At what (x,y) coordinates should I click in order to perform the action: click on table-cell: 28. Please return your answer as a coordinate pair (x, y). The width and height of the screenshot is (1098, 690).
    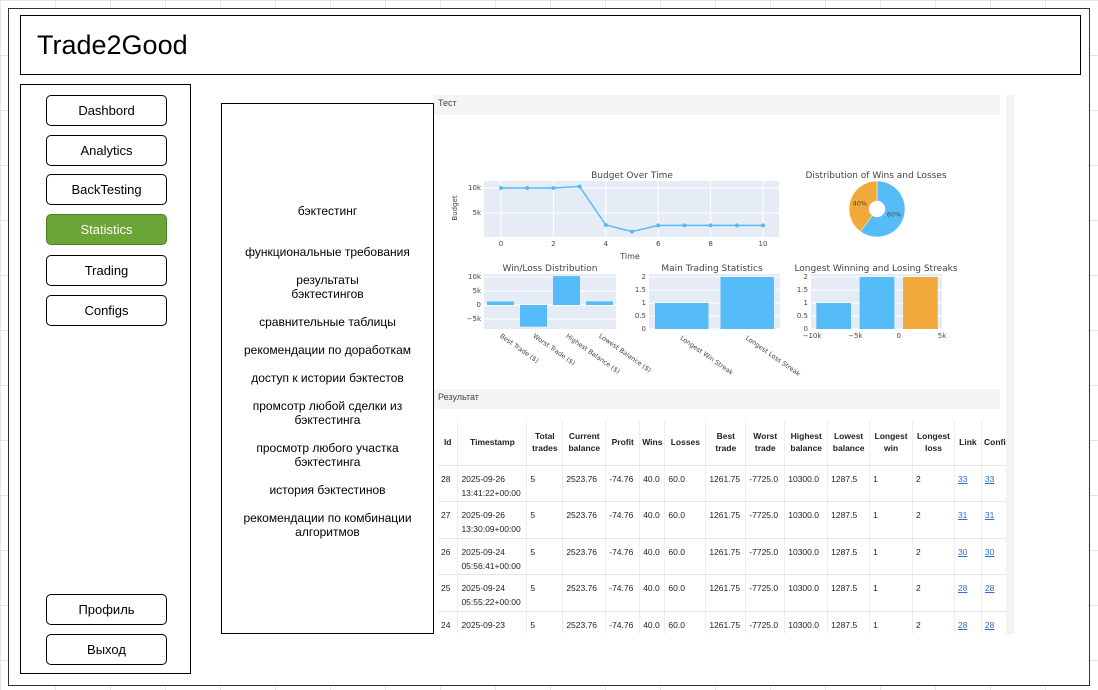
    Looking at the image, I should click on (968, 592).